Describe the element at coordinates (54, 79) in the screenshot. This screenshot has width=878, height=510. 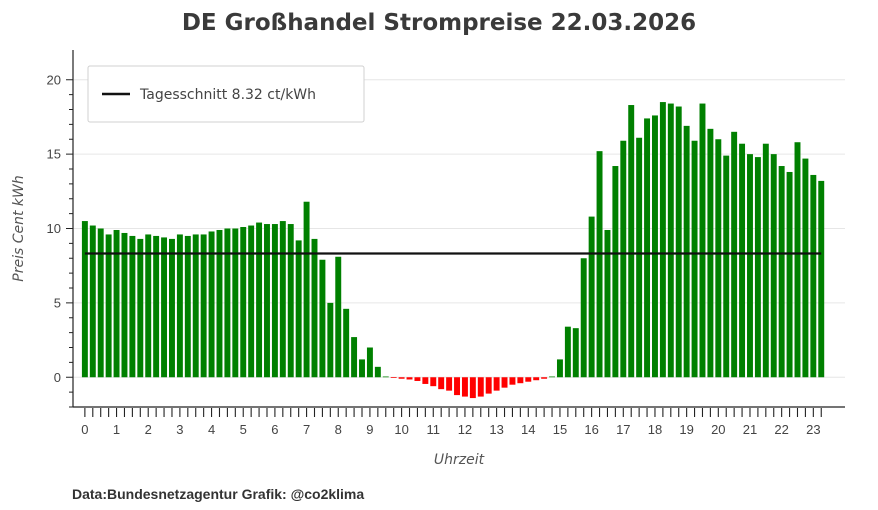
I see `y-tick-label: 20` at that location.